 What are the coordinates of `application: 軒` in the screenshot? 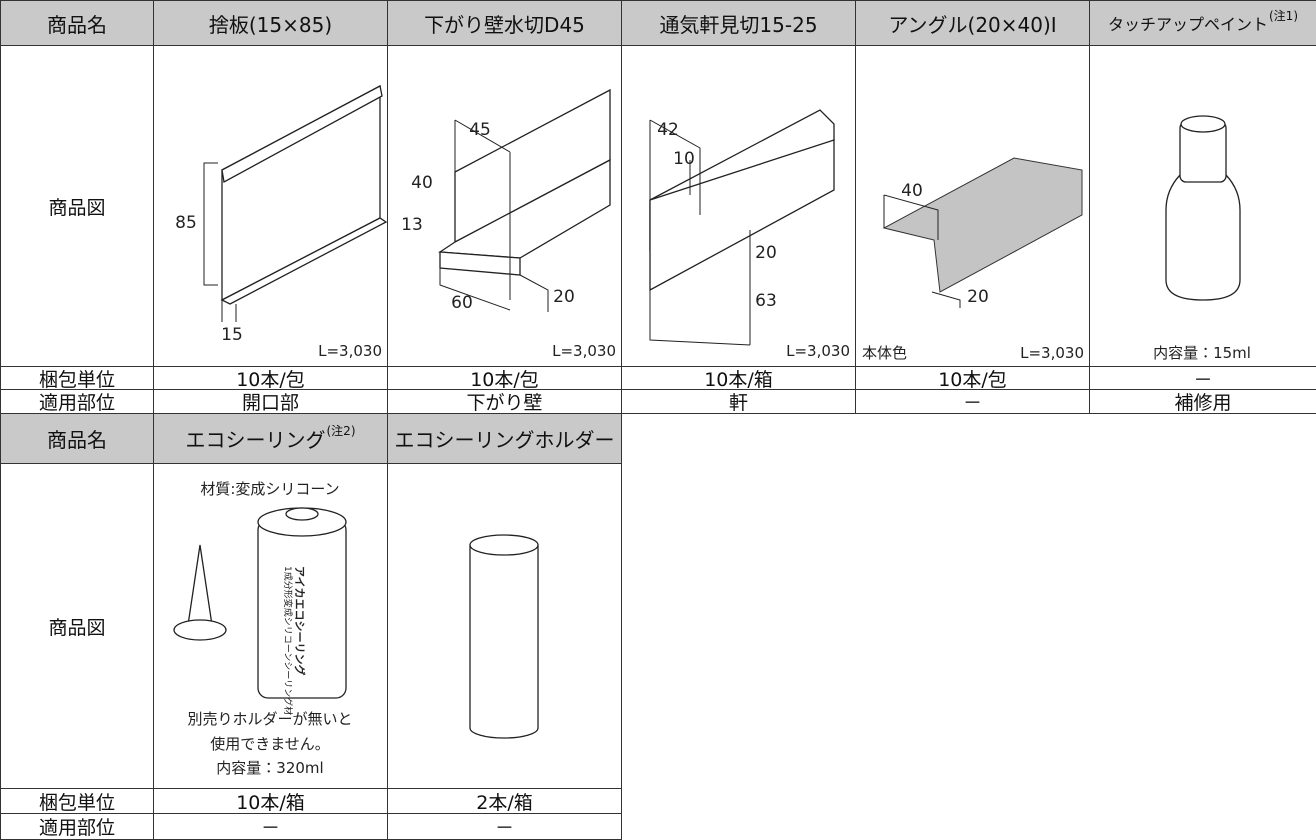 It's located at (738, 403).